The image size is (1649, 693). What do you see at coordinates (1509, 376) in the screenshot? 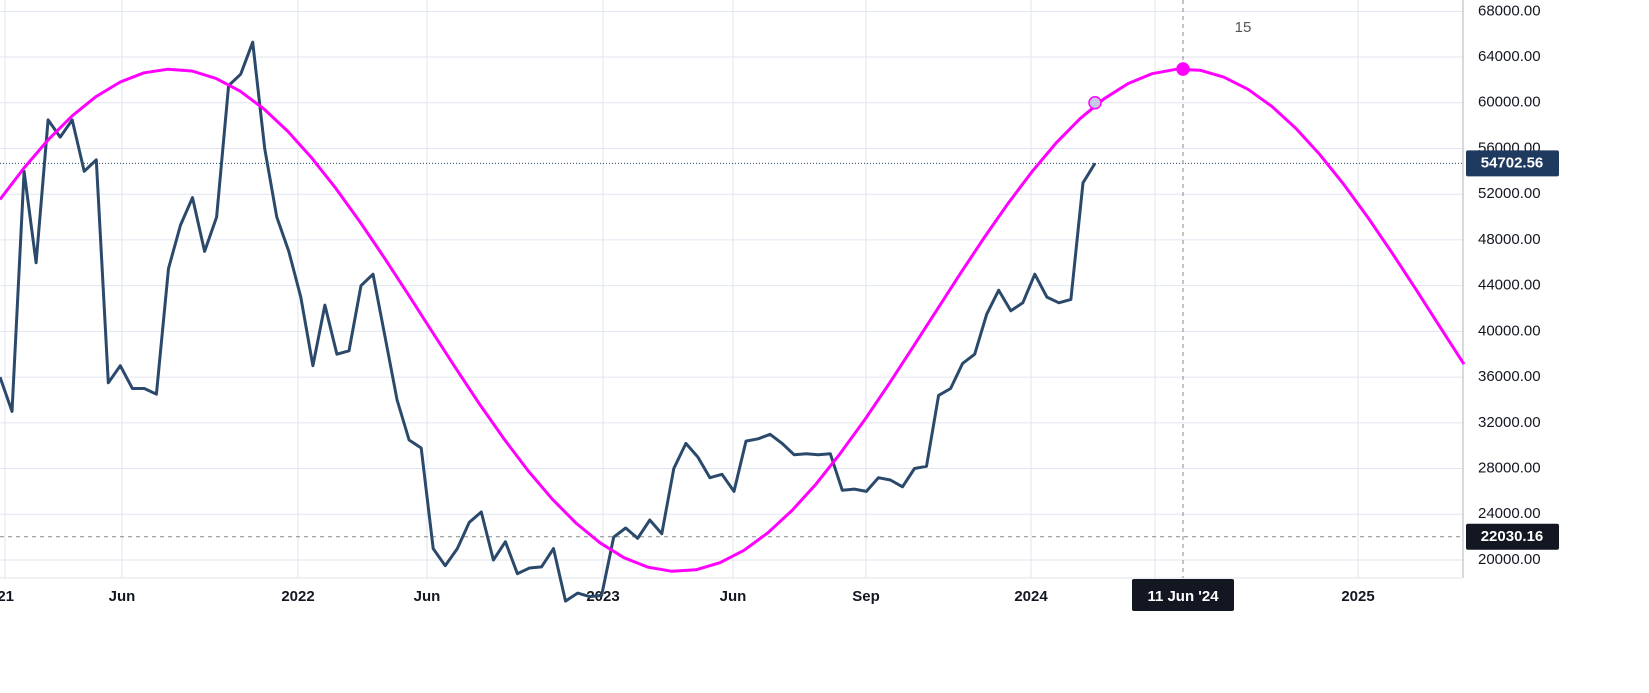
I see `y-tick-label: 36000.00` at bounding box center [1509, 376].